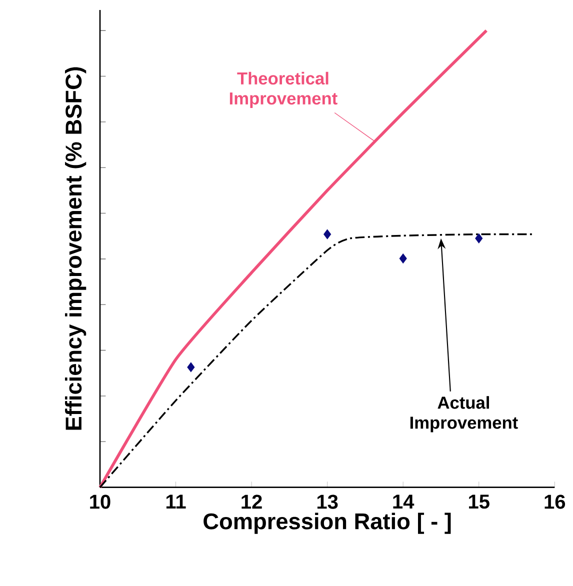 The height and width of the screenshot is (586, 573). What do you see at coordinates (479, 501) in the screenshot?
I see `x-tick-label: 15` at bounding box center [479, 501].